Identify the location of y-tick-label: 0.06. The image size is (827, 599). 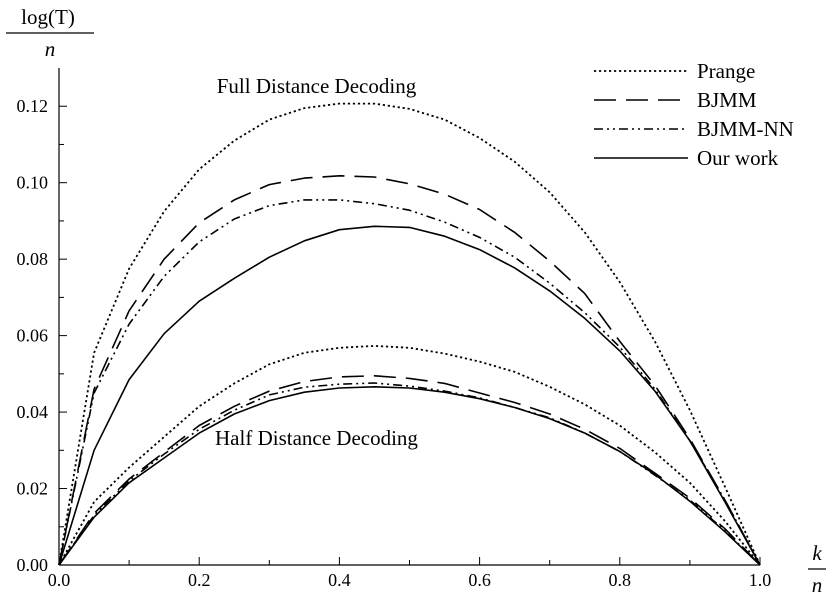
(33, 336).